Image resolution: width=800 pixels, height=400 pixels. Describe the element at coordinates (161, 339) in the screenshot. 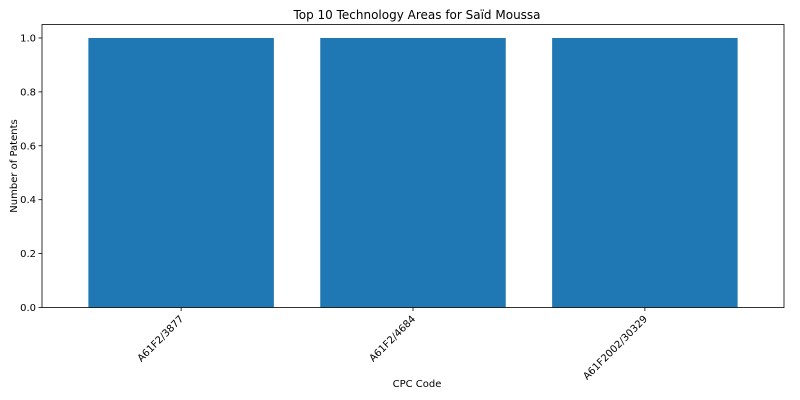

I see `x-tick-label: A61F2/3877` at that location.